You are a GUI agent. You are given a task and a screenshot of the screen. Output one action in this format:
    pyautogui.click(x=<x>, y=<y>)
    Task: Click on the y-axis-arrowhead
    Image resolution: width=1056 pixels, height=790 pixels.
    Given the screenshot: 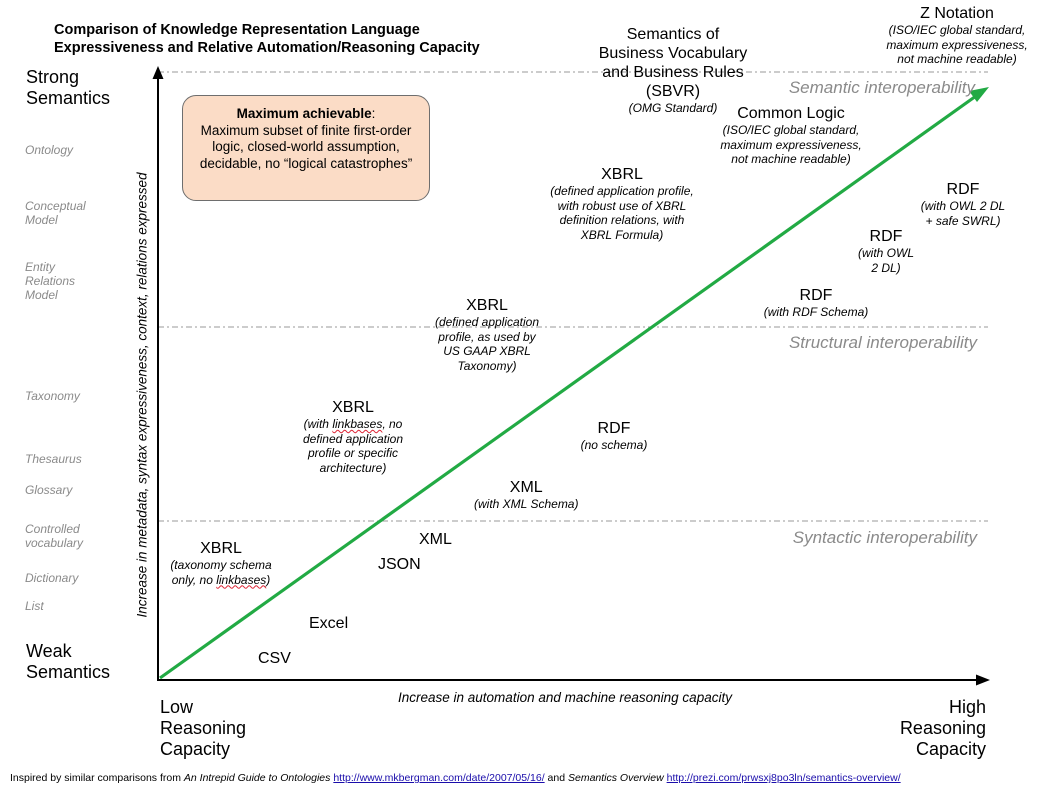 What is the action you would take?
    pyautogui.click(x=158, y=72)
    